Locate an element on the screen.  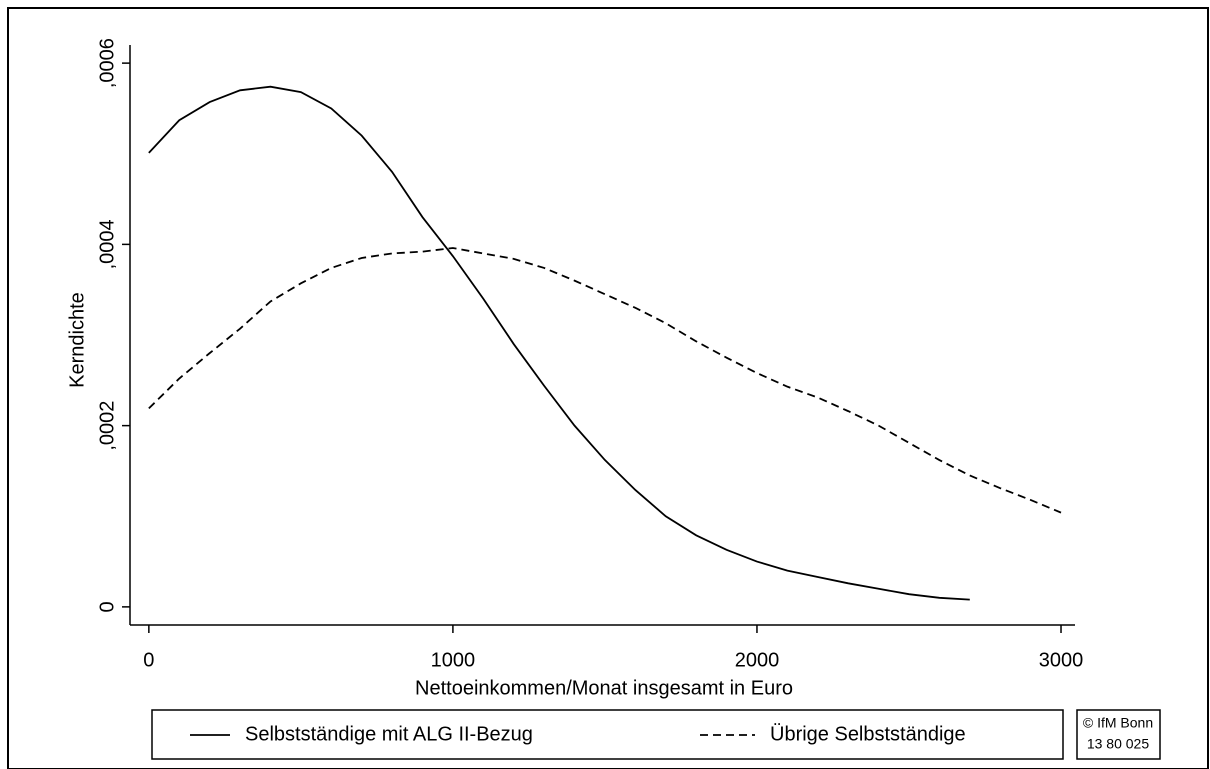
y-tick-label: ,0004 is located at coordinates (107, 244).